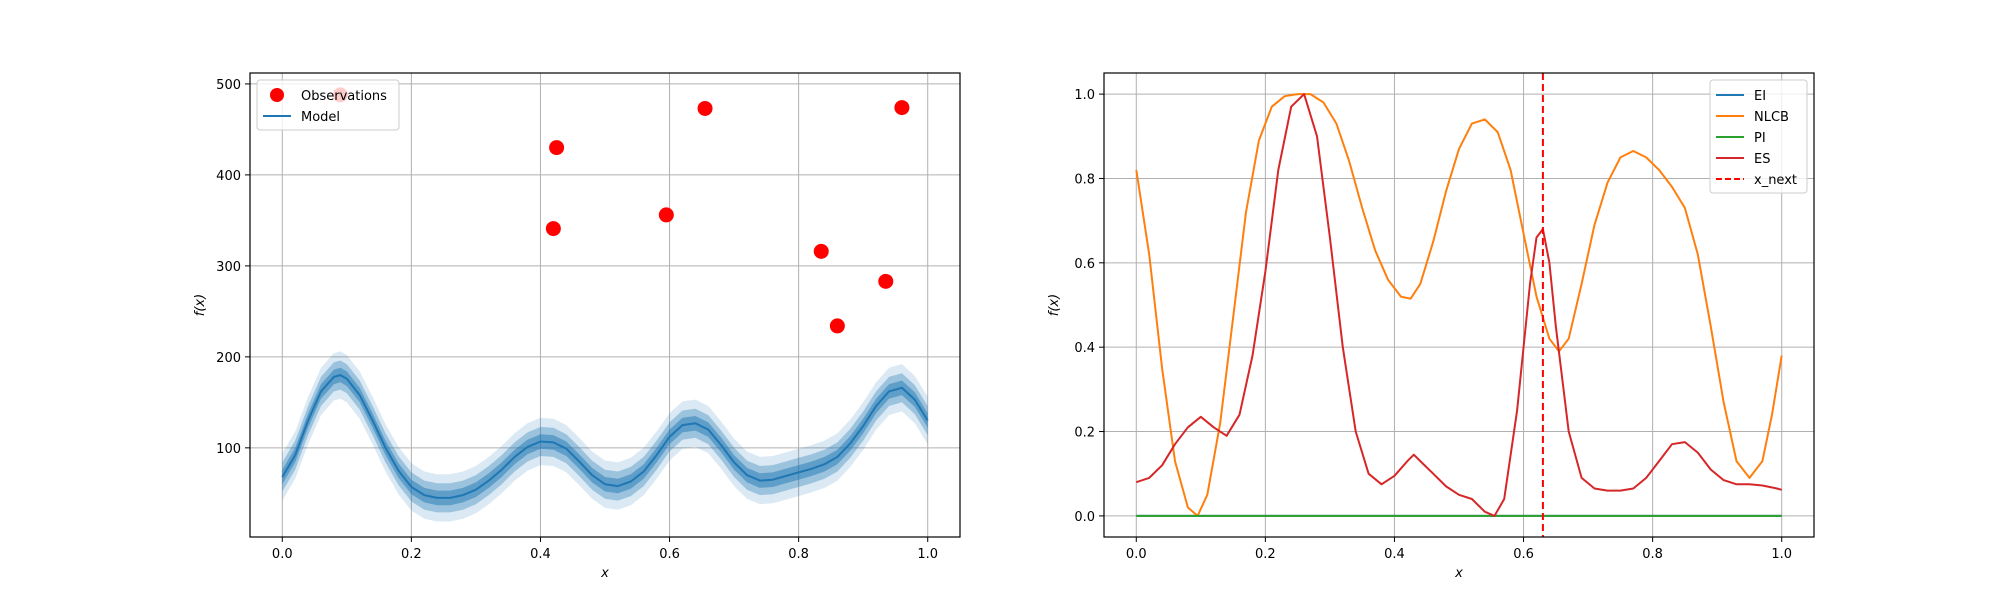 The width and height of the screenshot is (2000, 600). Describe the element at coordinates (1760, 96) in the screenshot. I see `legend-label-ei: EI` at that location.